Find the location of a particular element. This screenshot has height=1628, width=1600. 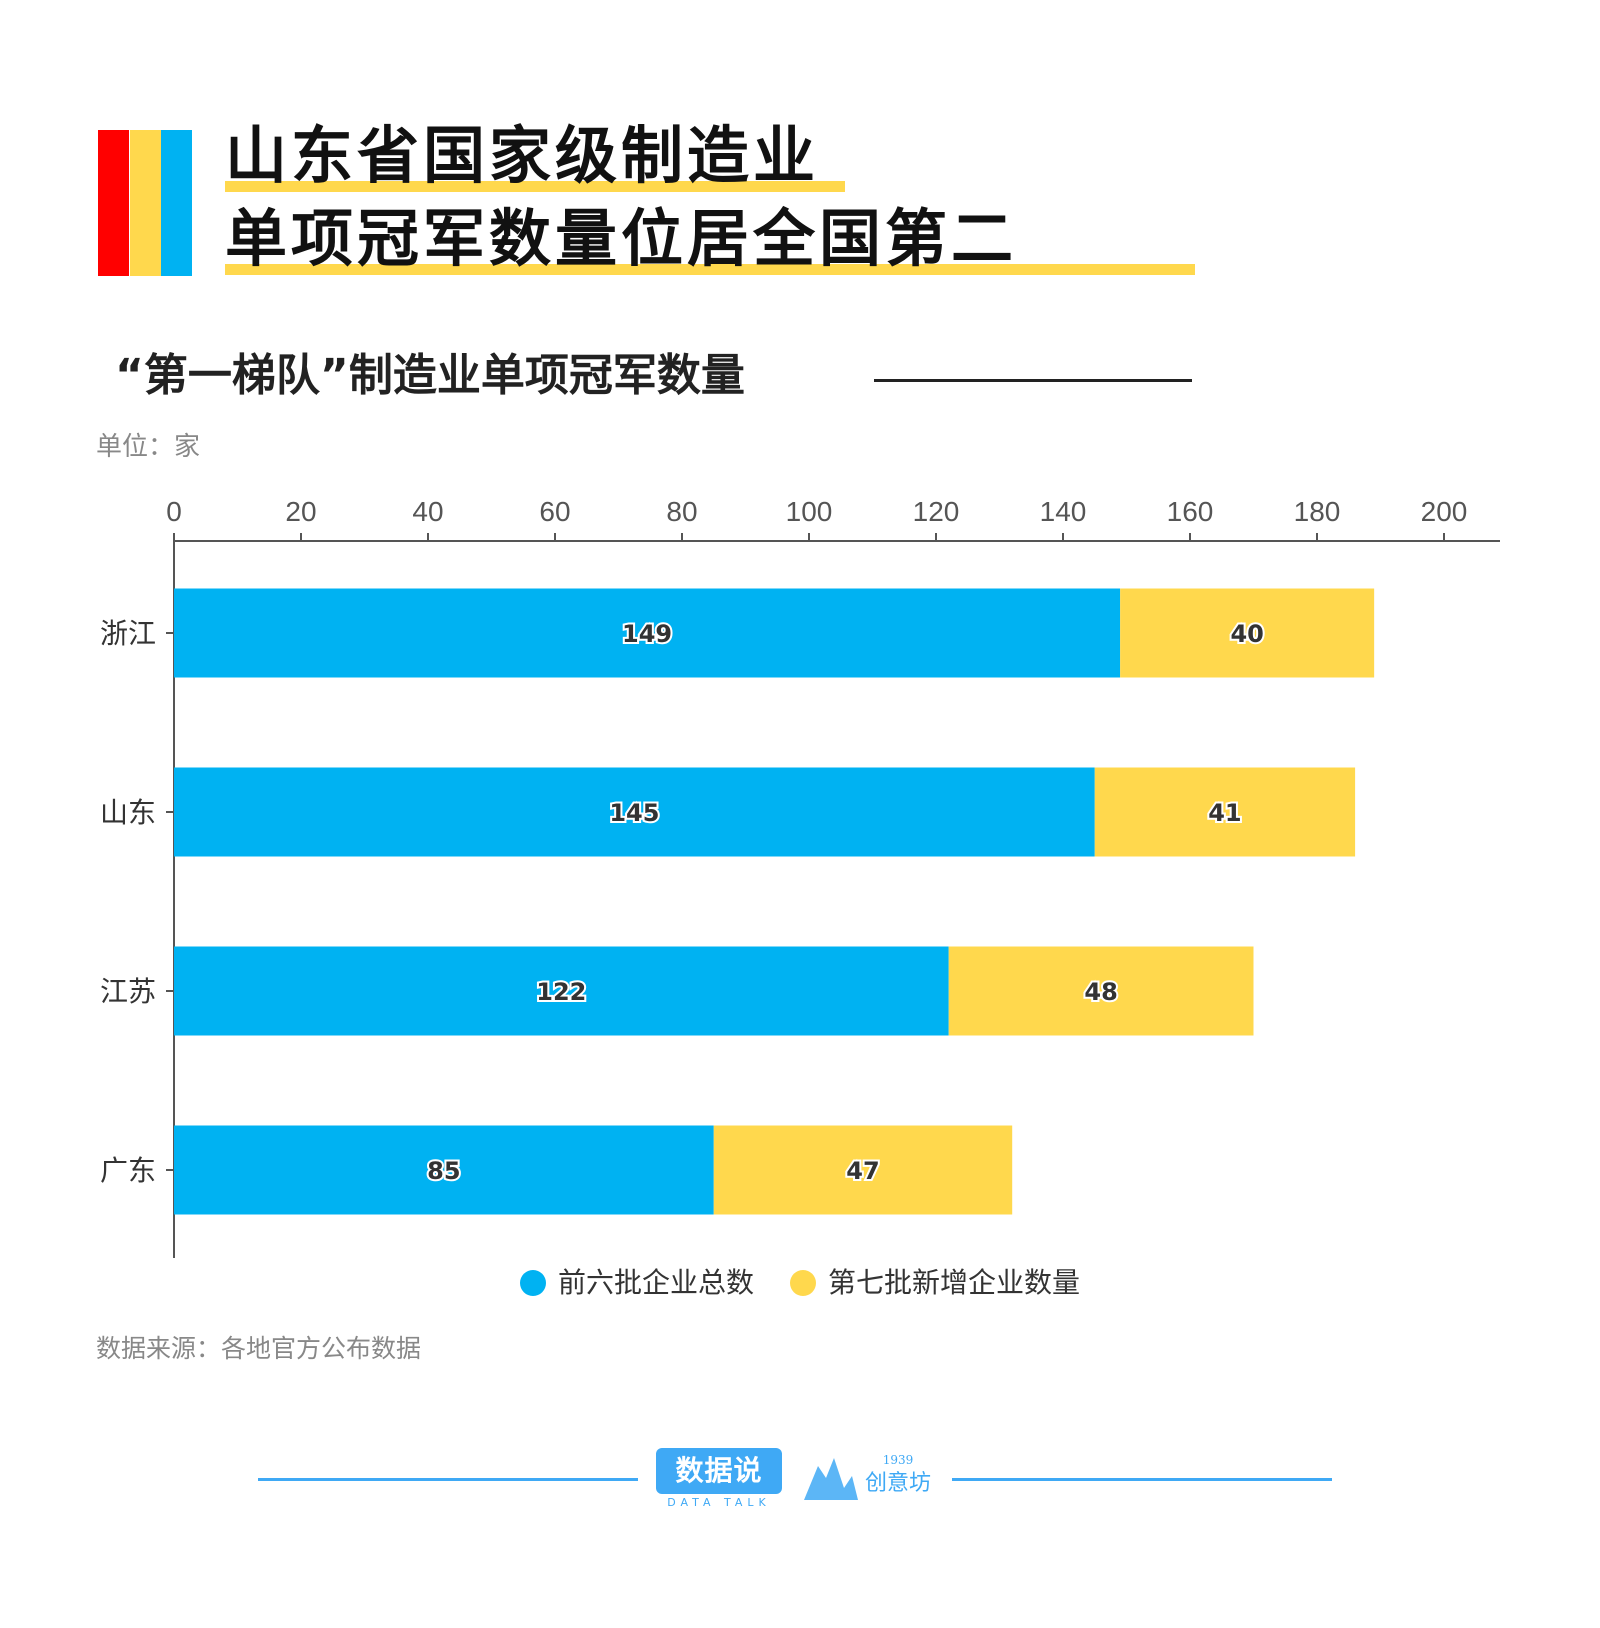

datatalk-logo-text: 数据说 is located at coordinates (719, 1470).